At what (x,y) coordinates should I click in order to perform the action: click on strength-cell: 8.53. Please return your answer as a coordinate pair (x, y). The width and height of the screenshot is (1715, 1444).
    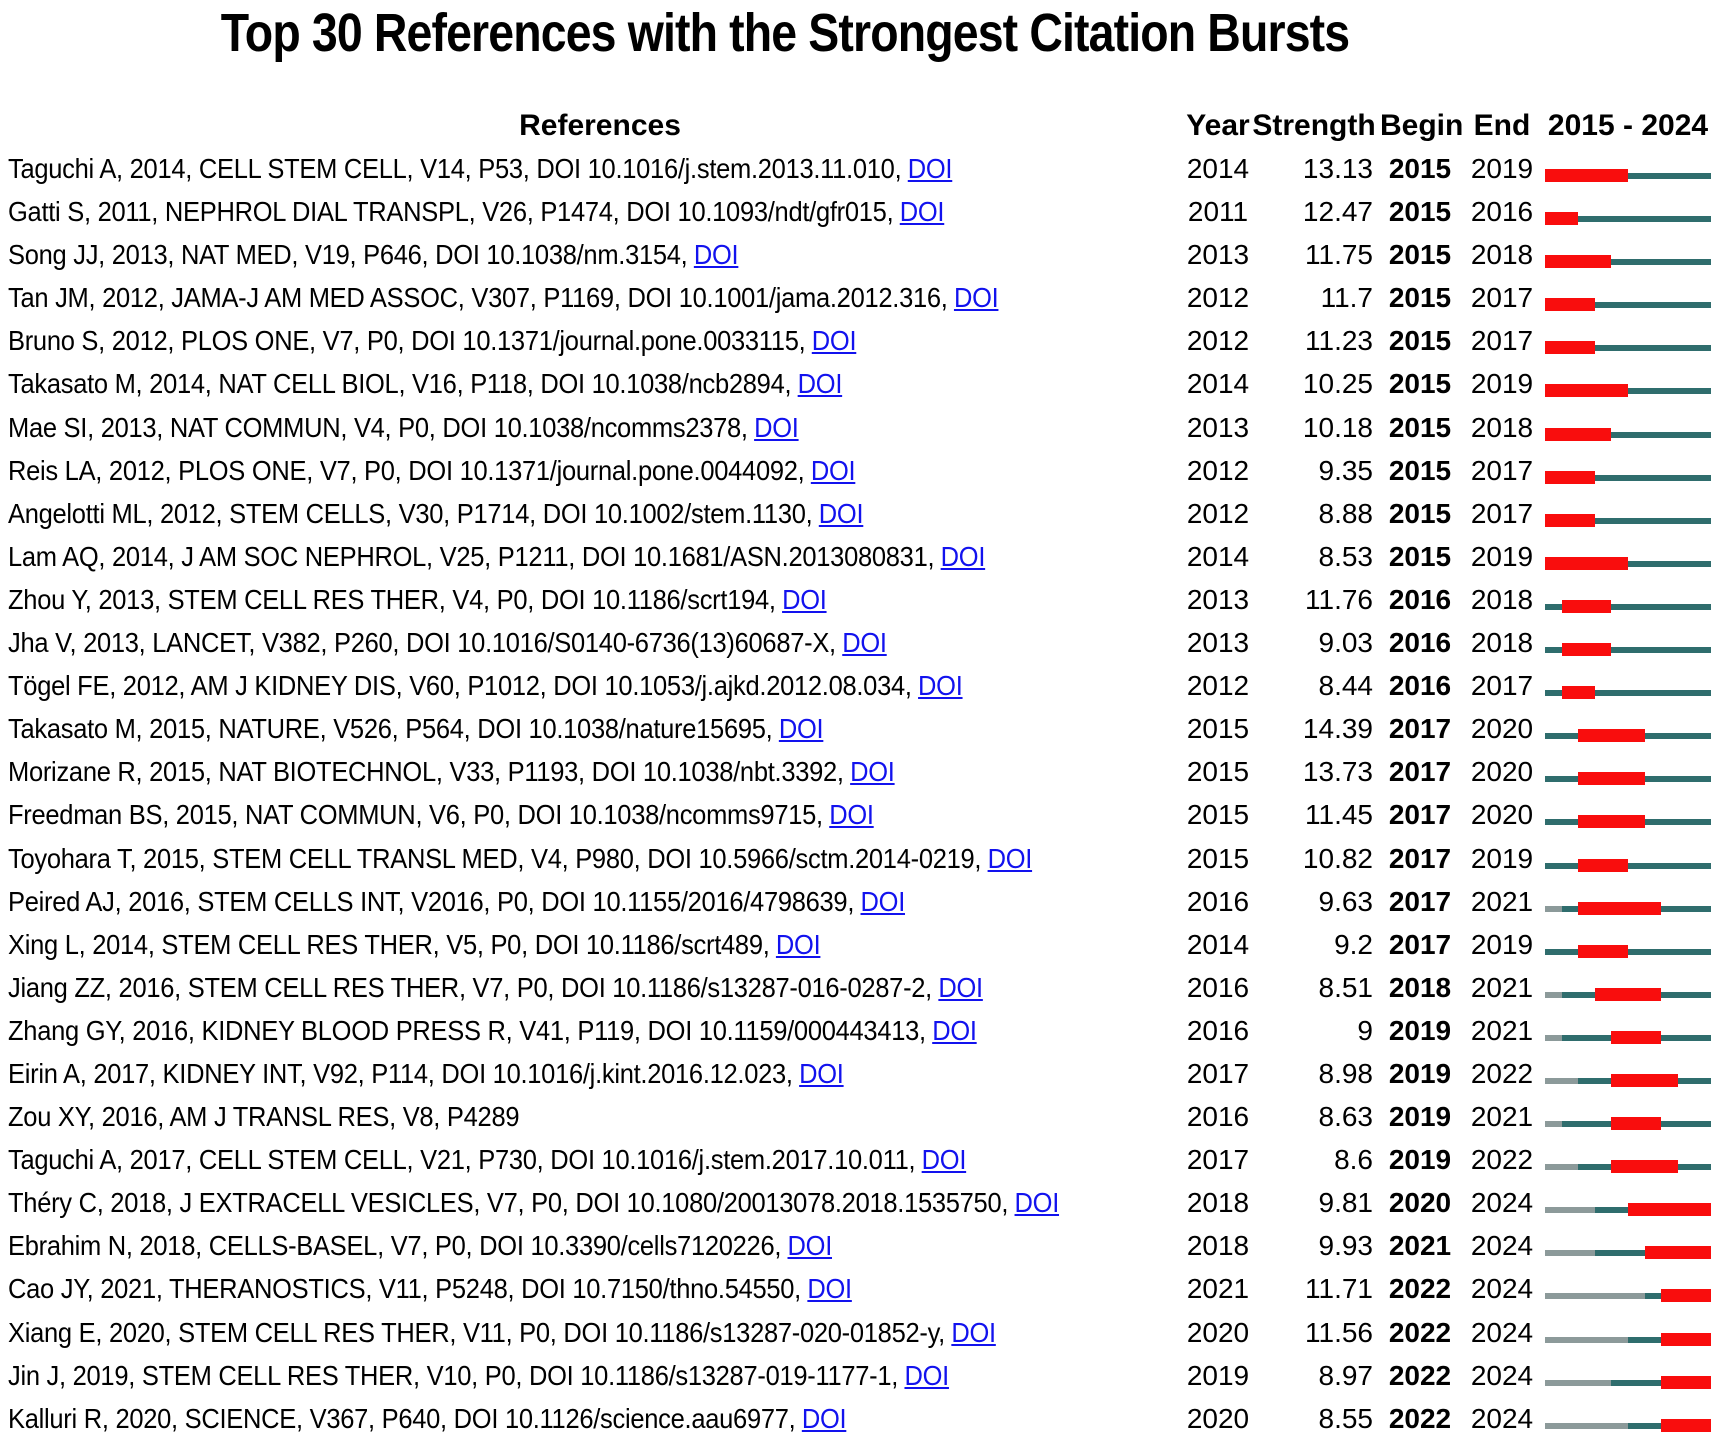
    Looking at the image, I should click on (1346, 556).